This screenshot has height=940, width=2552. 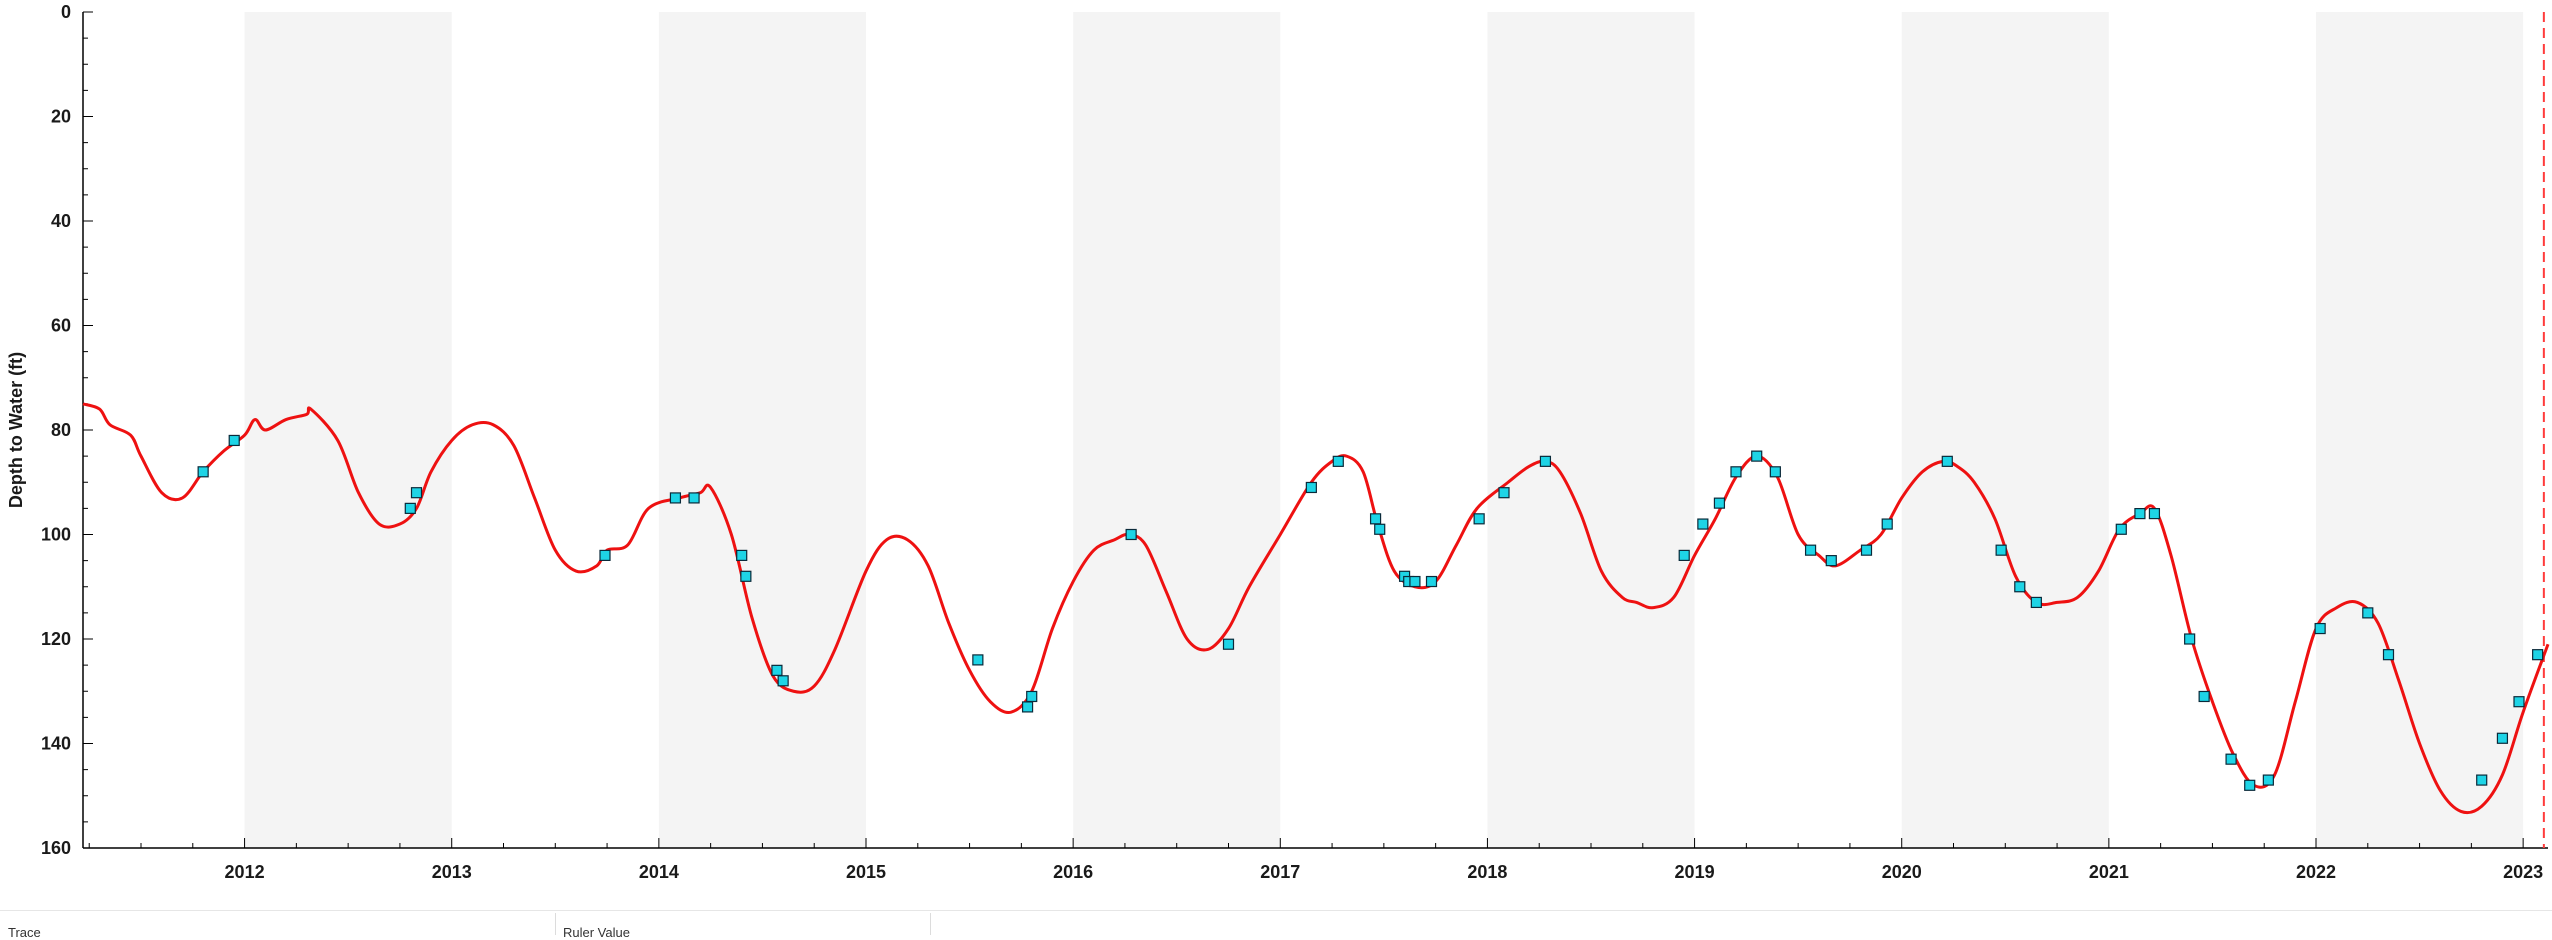 What do you see at coordinates (596, 932) in the screenshot?
I see `ruler-value-column-header: Ruler Value` at bounding box center [596, 932].